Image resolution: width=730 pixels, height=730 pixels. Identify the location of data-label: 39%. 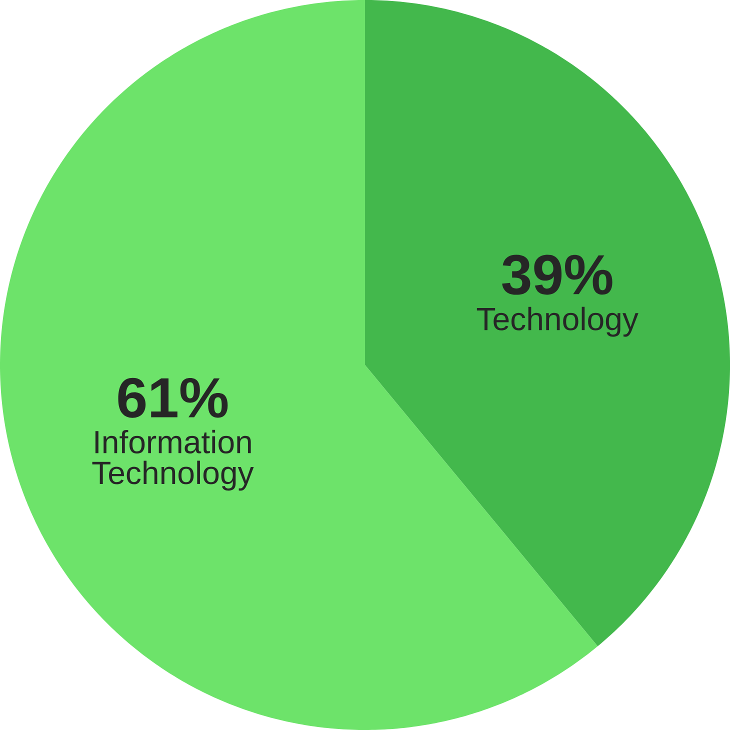
(557, 274).